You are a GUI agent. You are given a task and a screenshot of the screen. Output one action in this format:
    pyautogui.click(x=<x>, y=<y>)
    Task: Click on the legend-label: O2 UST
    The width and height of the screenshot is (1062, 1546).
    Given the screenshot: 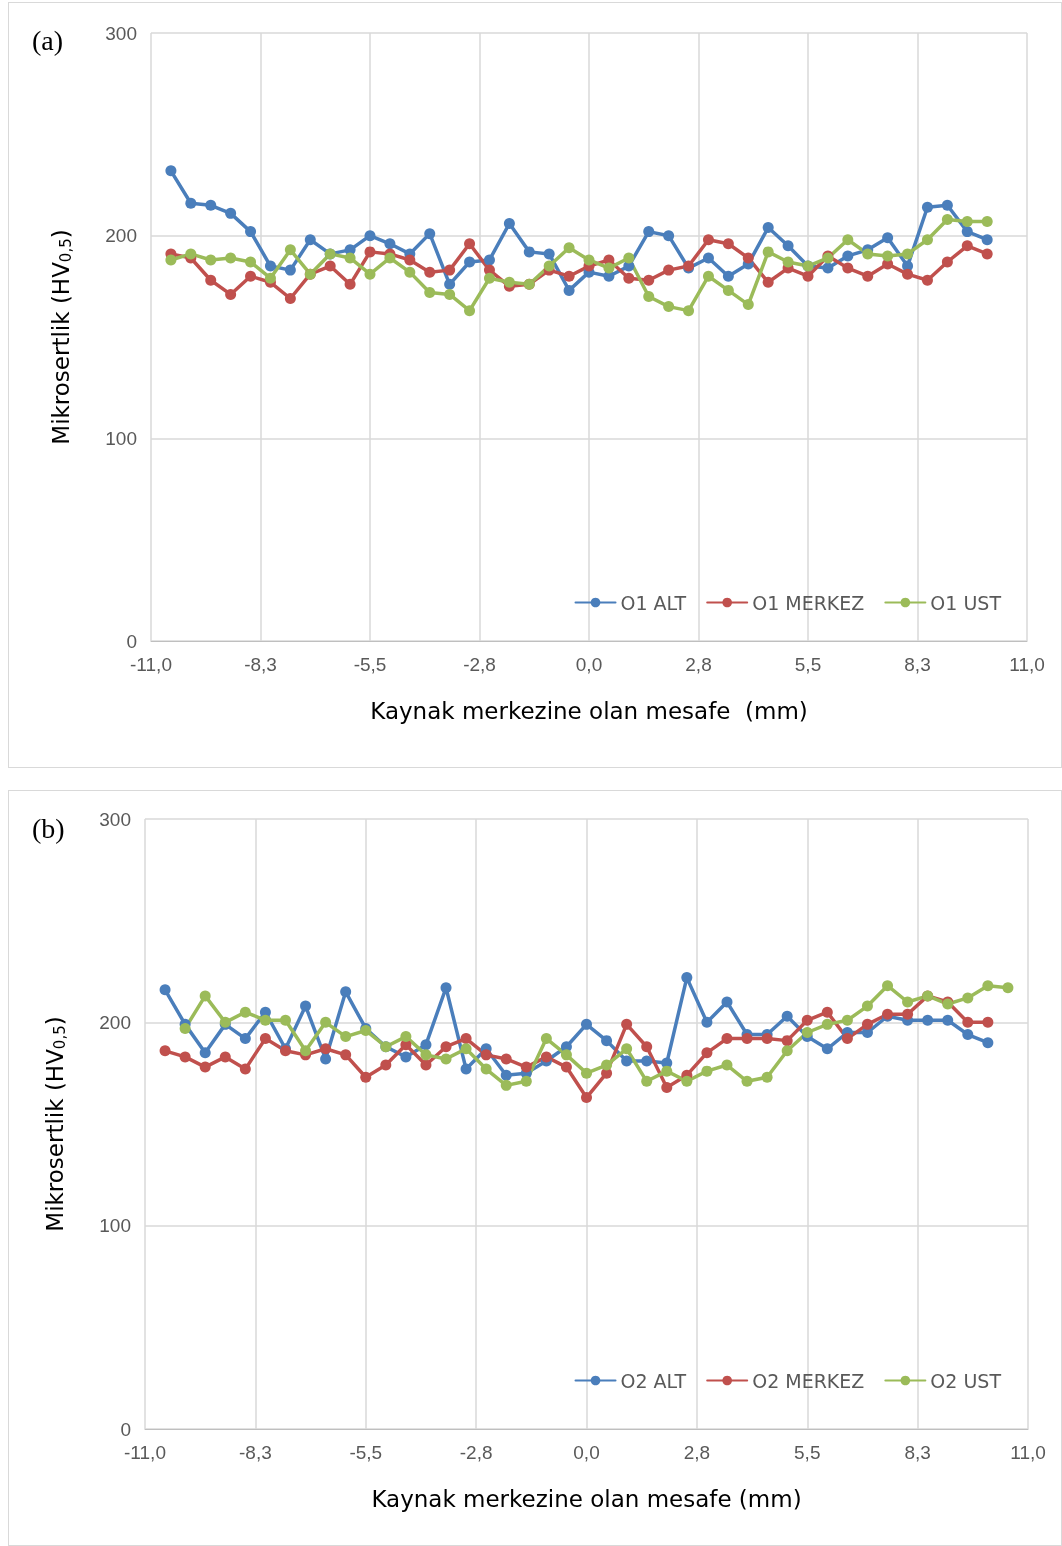 What is the action you would take?
    pyautogui.click(x=966, y=1380)
    